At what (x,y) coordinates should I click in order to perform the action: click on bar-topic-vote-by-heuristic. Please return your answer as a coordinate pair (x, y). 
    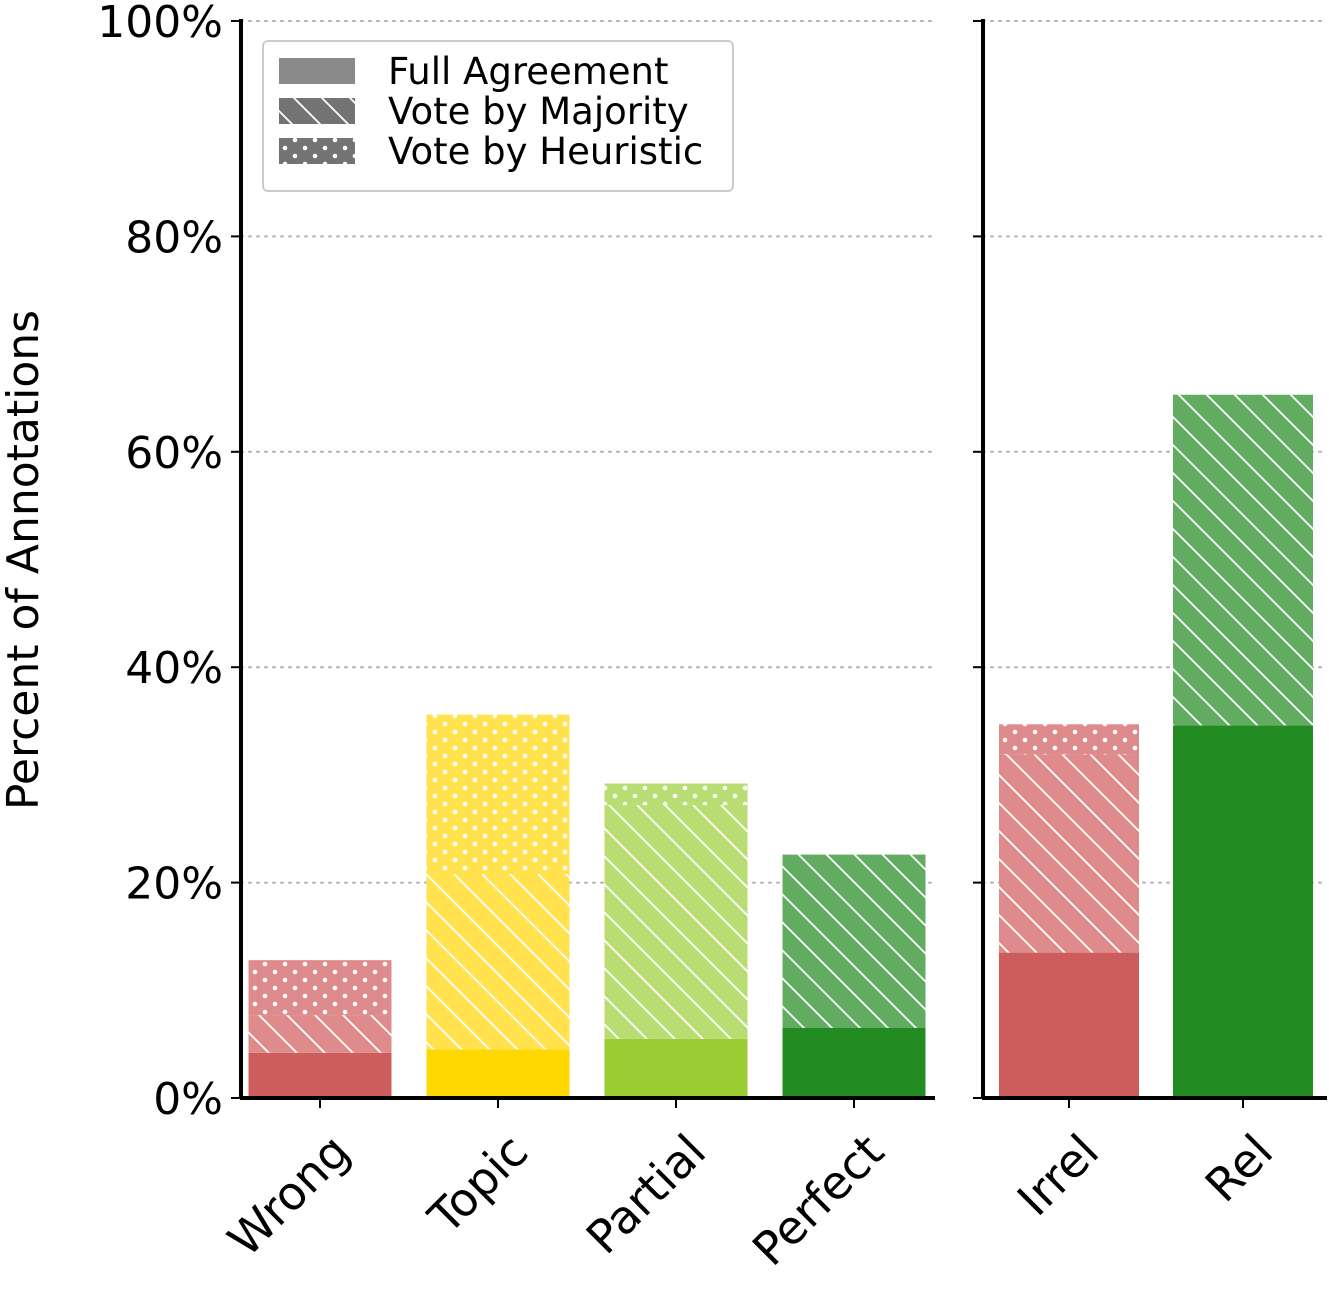
    Looking at the image, I should click on (498, 794).